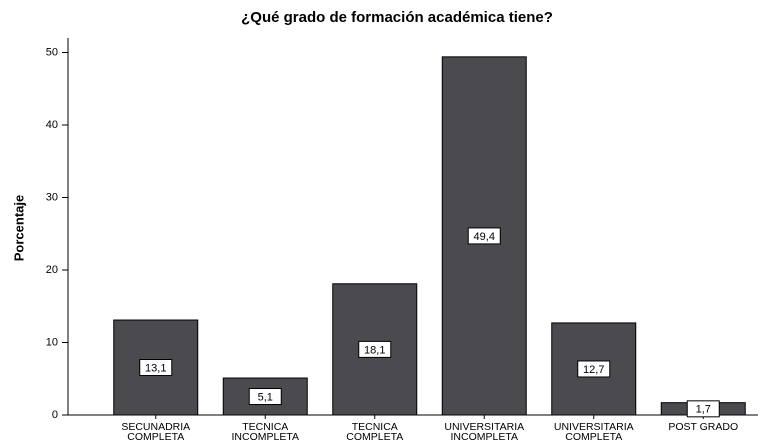  I want to click on value-label: 13,1, so click(155, 368).